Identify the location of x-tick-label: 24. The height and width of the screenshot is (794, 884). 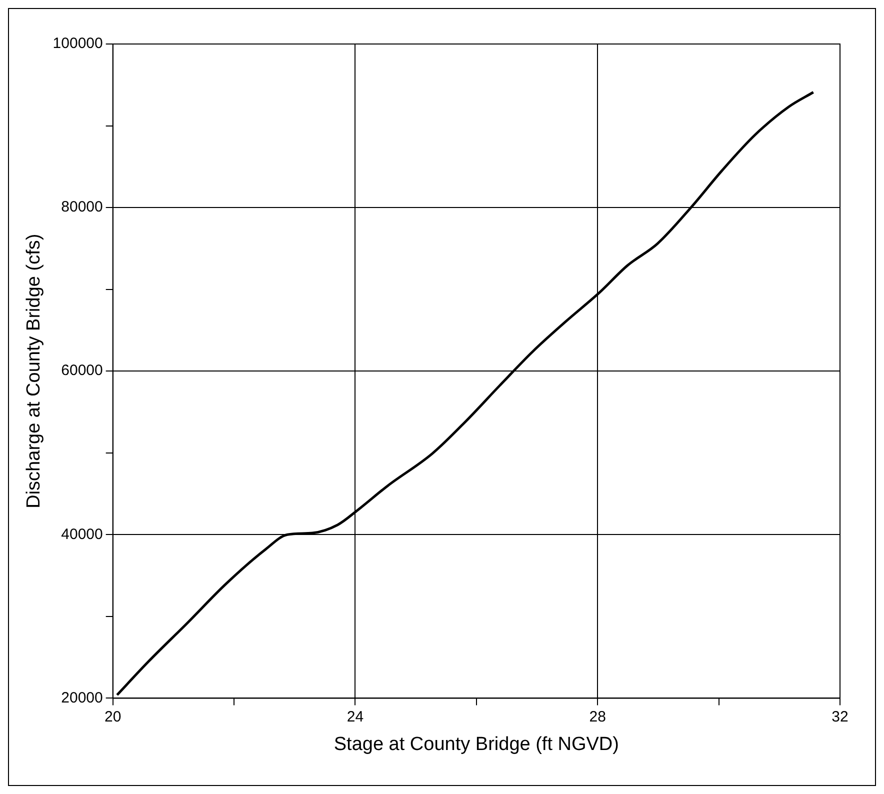
(355, 717).